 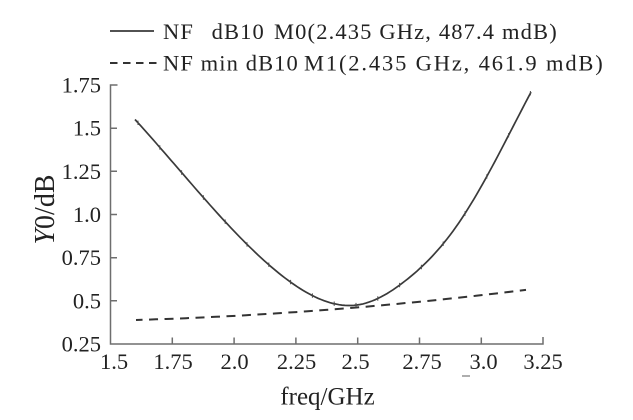 What do you see at coordinates (327, 397) in the screenshot?
I see `svg-text: freq/GHz` at bounding box center [327, 397].